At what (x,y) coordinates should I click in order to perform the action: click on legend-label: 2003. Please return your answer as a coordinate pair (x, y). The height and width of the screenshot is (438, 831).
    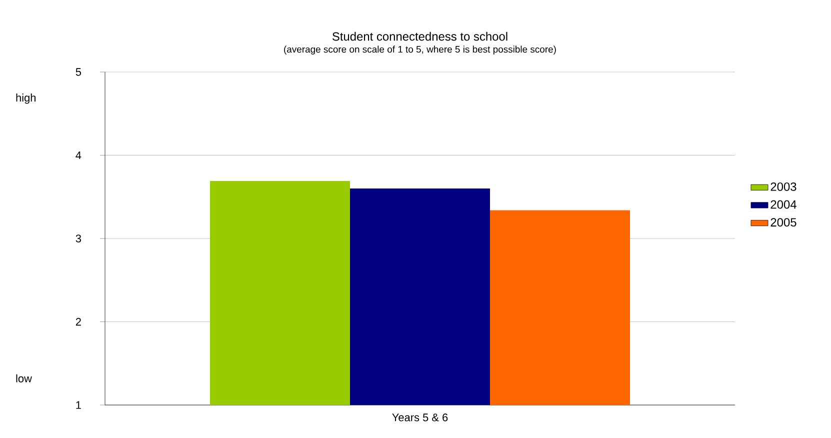
    Looking at the image, I should click on (783, 186).